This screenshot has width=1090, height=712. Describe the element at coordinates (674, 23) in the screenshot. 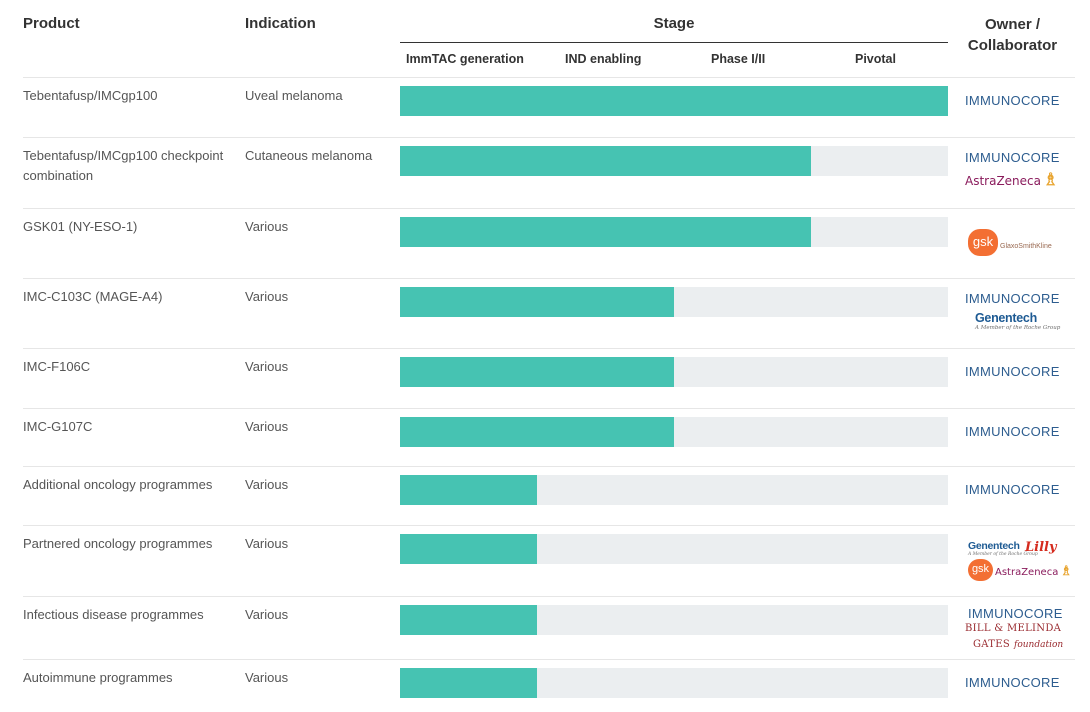

I see `header-stage: Stage` at that location.